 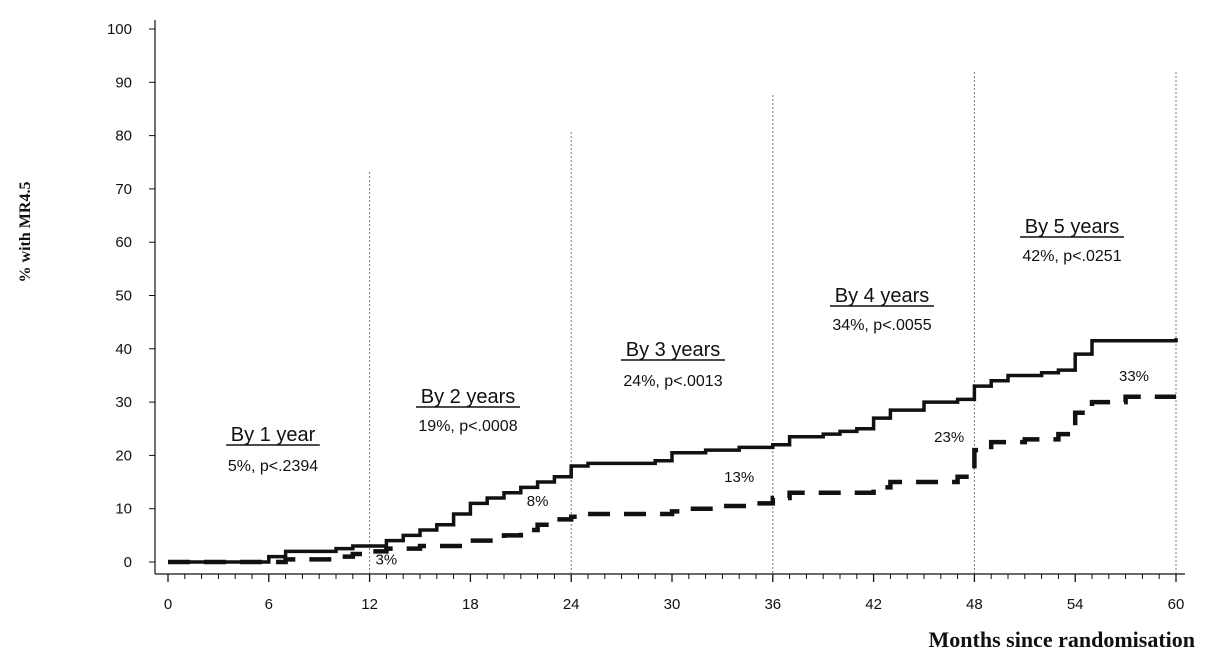 What do you see at coordinates (672, 604) in the screenshot?
I see `x-tick-label: 30` at bounding box center [672, 604].